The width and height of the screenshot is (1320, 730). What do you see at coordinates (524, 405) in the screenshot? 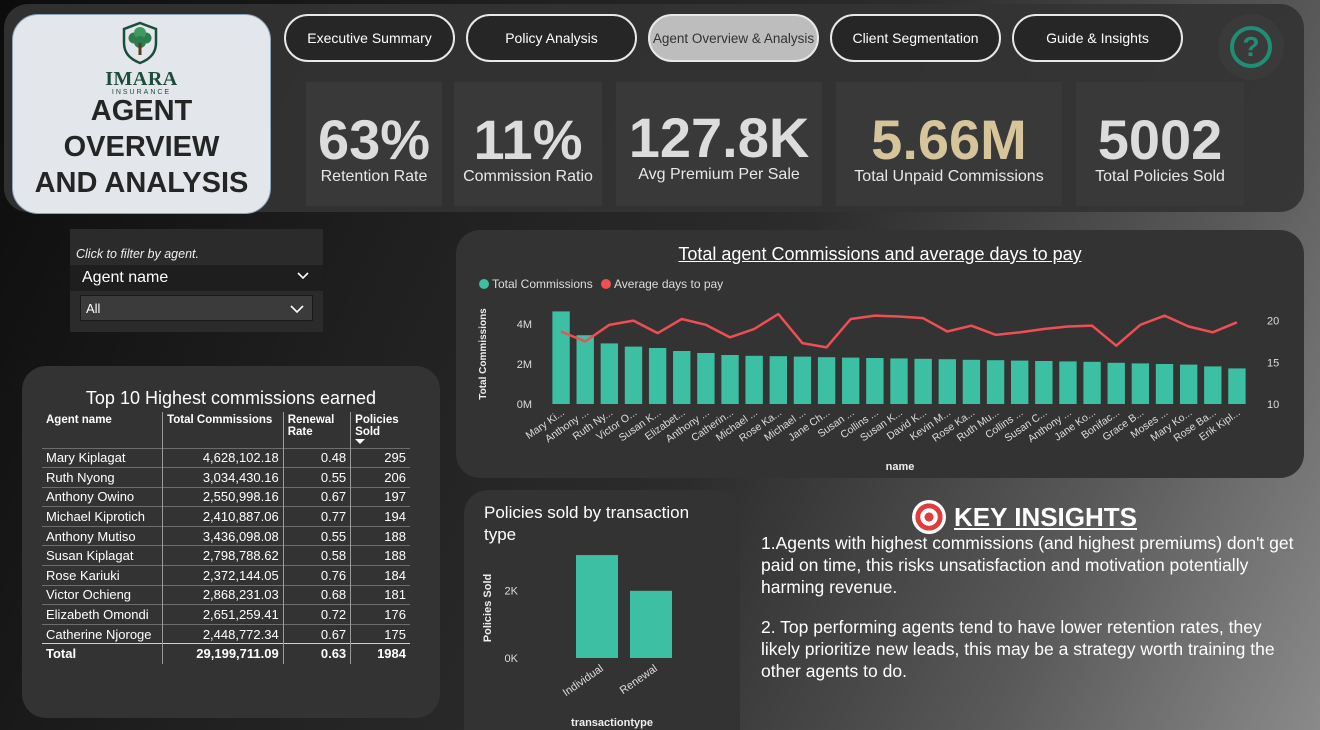
I see `y-tick-label: 0M` at bounding box center [524, 405].